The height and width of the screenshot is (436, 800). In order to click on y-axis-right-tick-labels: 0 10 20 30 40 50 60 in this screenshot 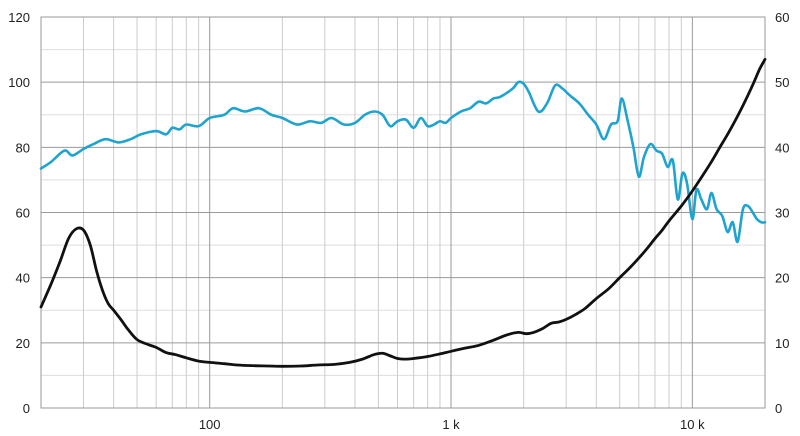, I will do `click(782, 213)`.